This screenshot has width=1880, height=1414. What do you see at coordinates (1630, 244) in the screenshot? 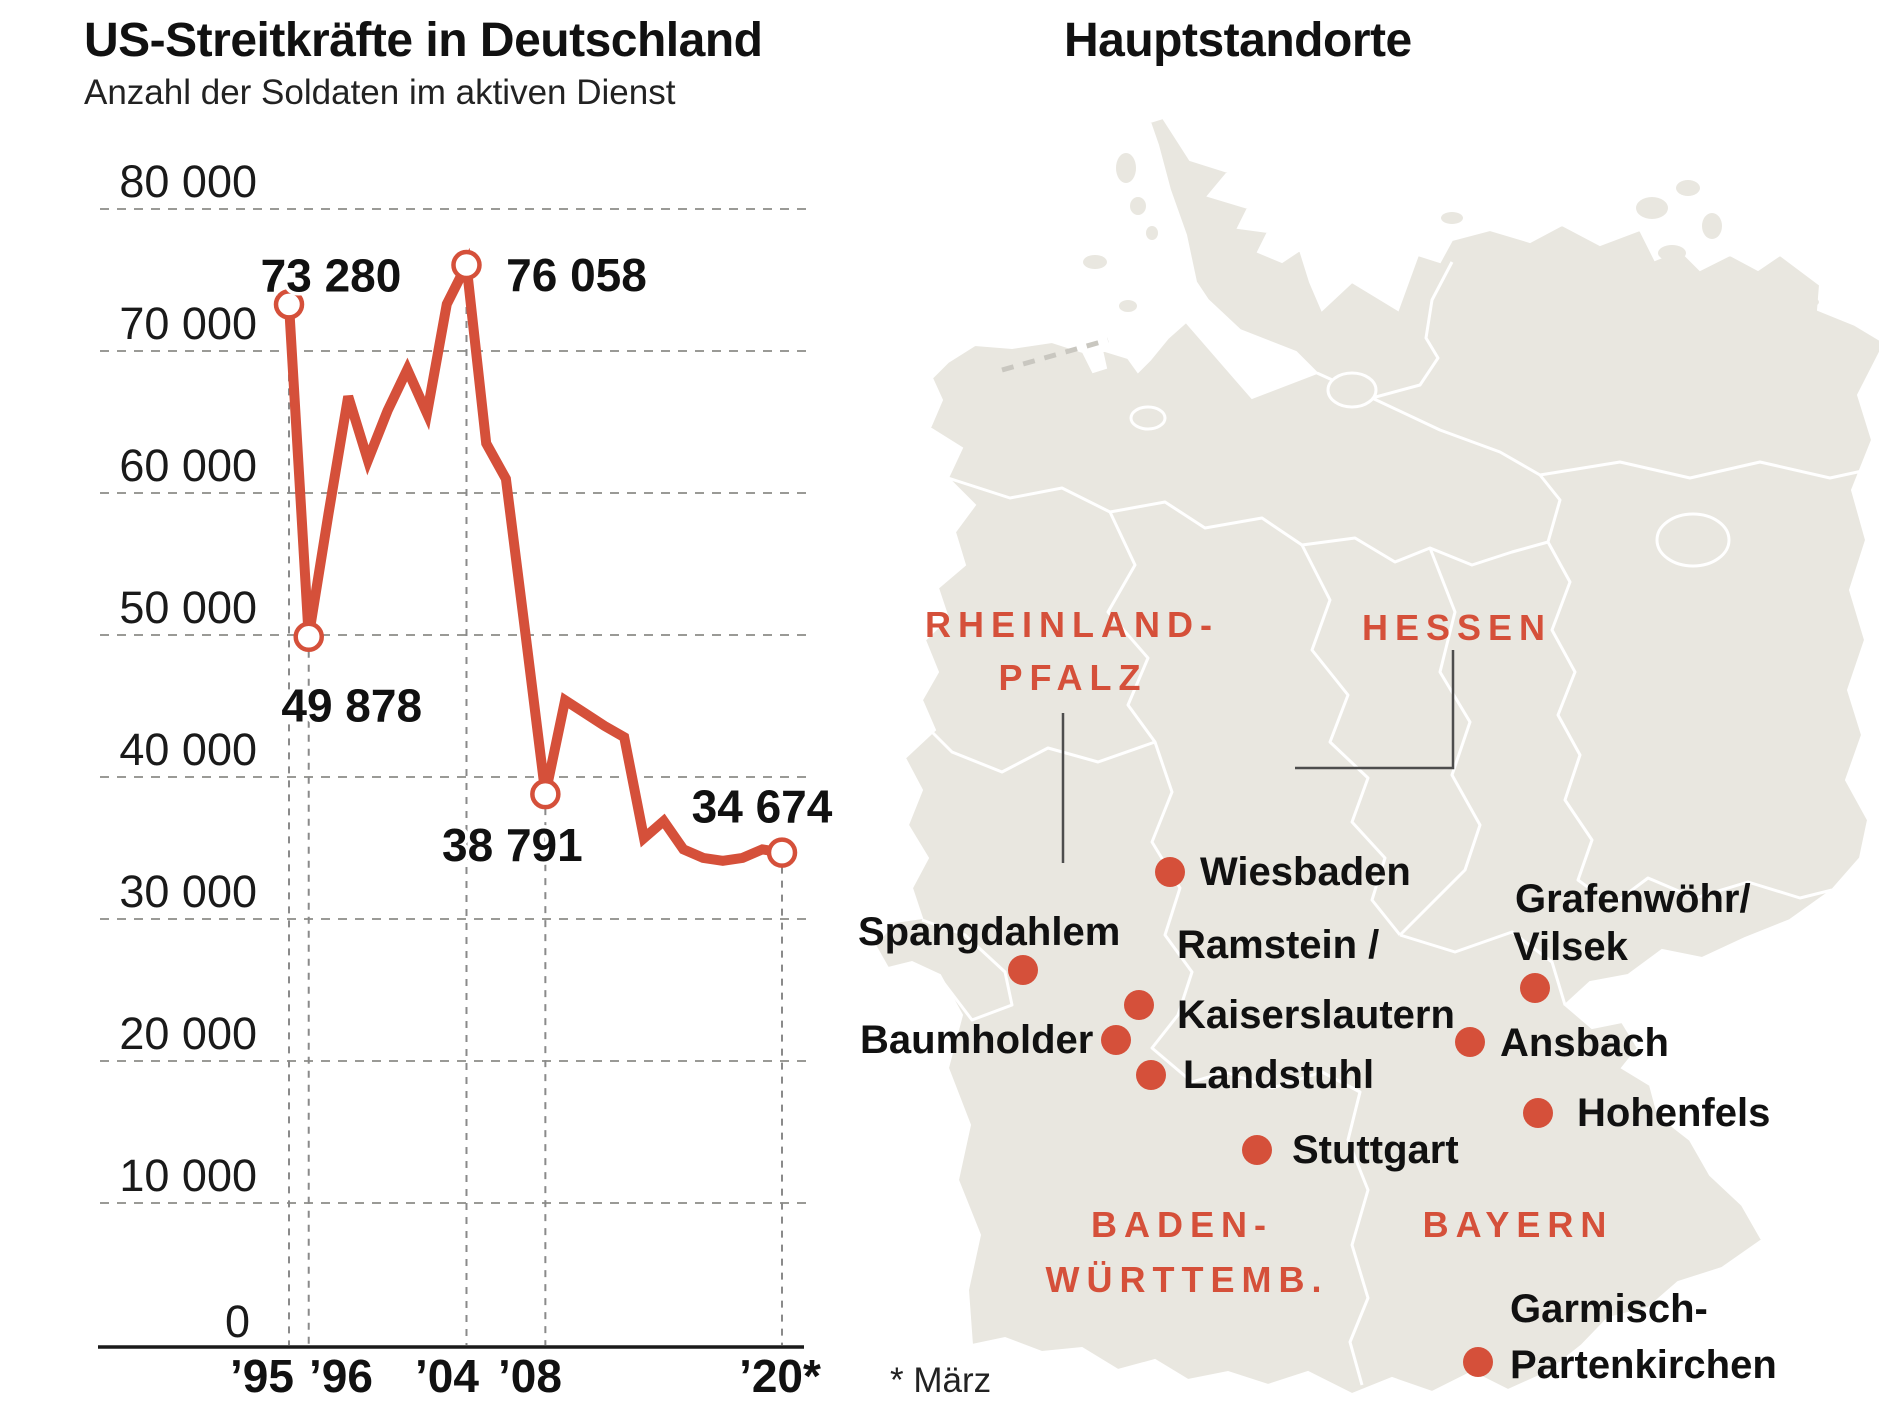
I see `baltic-islands` at bounding box center [1630, 244].